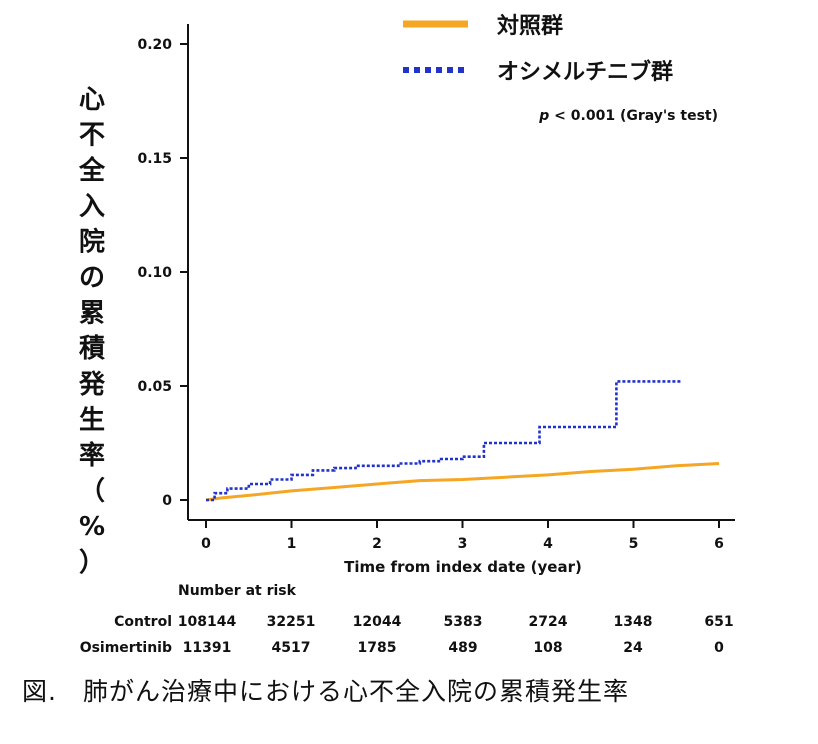  Describe the element at coordinates (154, 45) in the screenshot. I see `y-tick-label: 0.20` at that location.